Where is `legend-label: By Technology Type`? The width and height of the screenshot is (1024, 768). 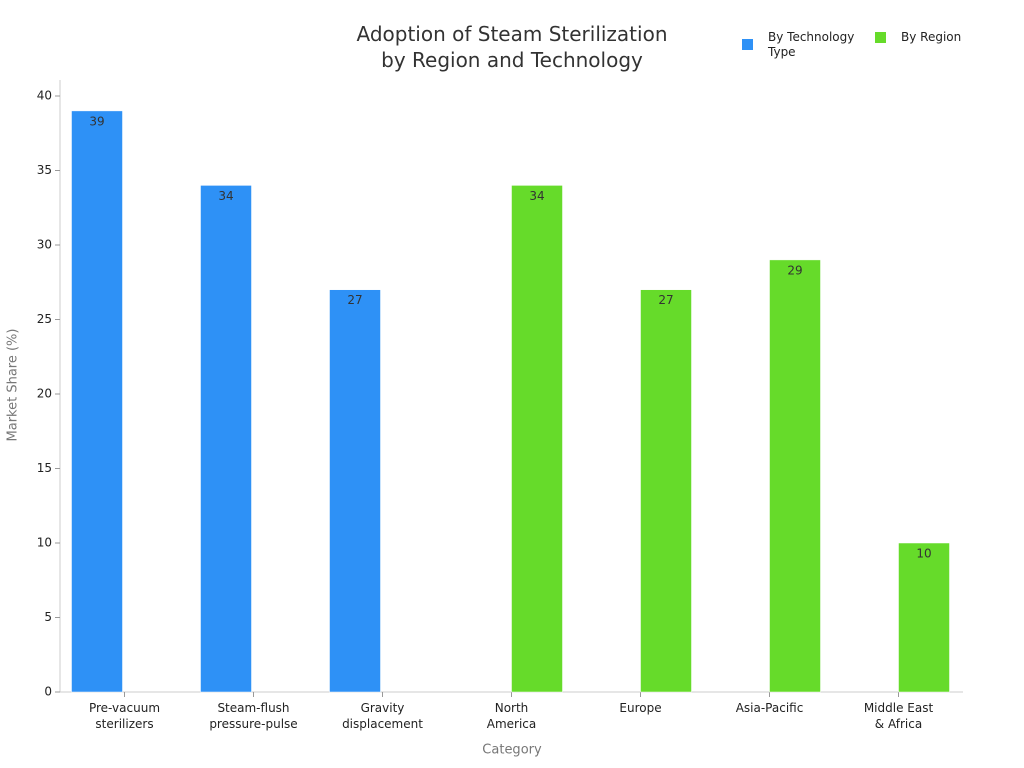
legend-label: By Technology Type is located at coordinates (811, 44).